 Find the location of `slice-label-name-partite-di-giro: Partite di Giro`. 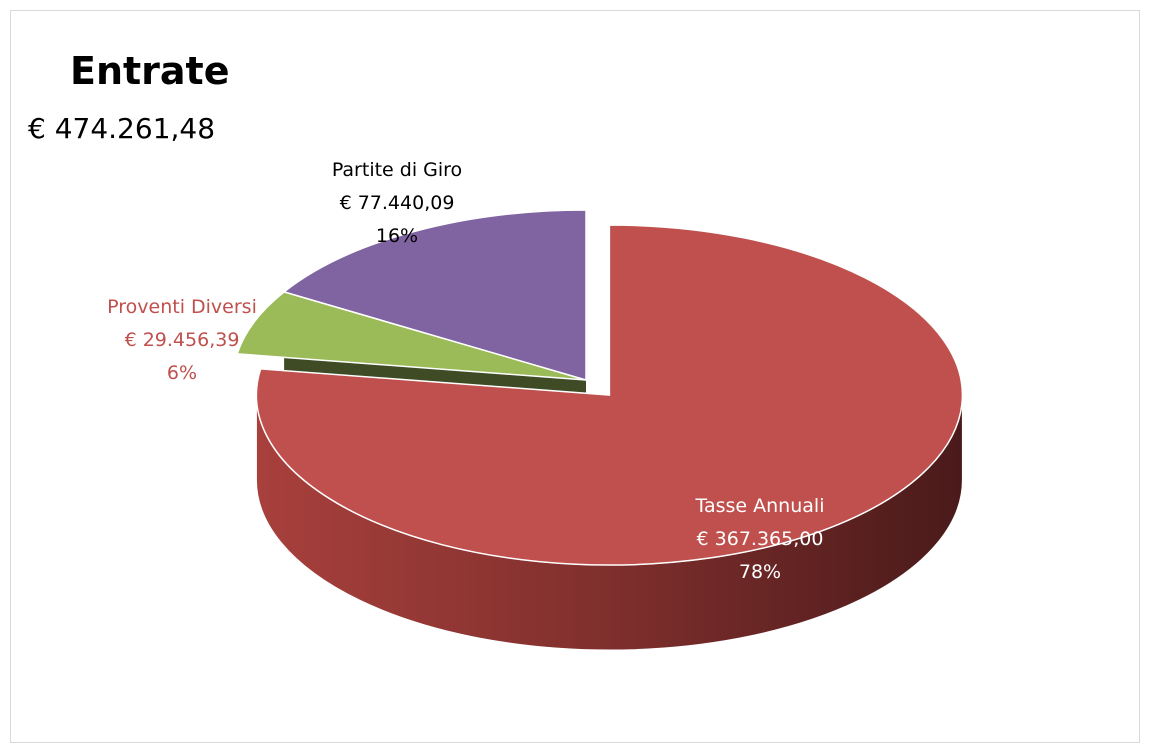

slice-label-name-partite-di-giro: Partite di Giro is located at coordinates (397, 170).